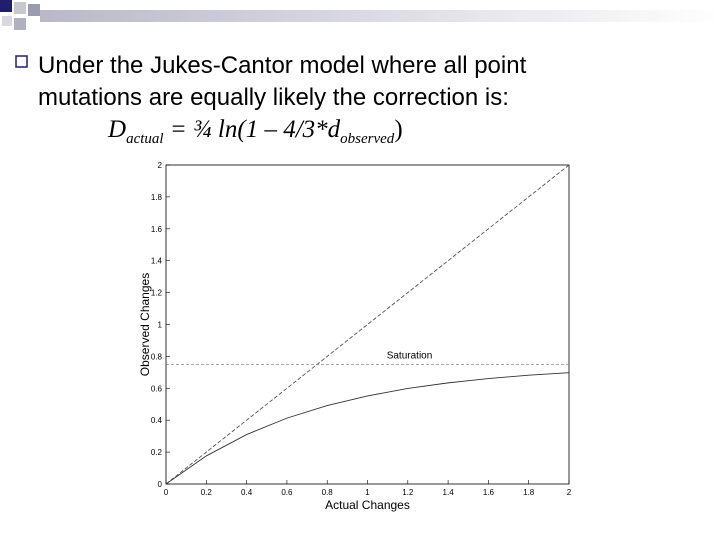 Image resolution: width=720 pixels, height=540 pixels. What do you see at coordinates (367, 492) in the screenshot?
I see `x-tick-label: 1` at bounding box center [367, 492].